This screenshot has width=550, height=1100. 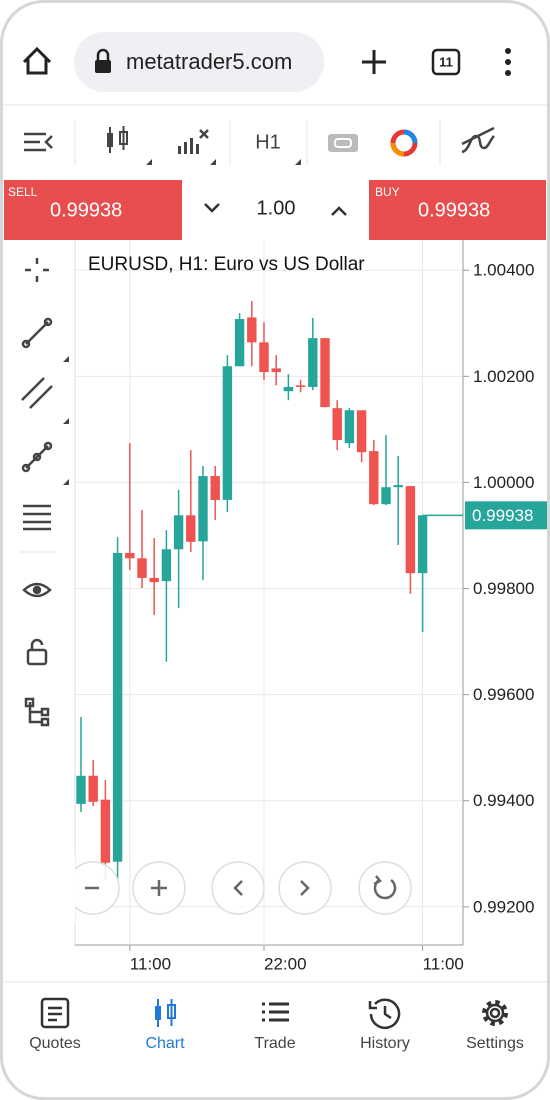 I want to click on trade-bar: SELL 0.99938 1.00 BUY 0.99938, so click(x=275, y=210).